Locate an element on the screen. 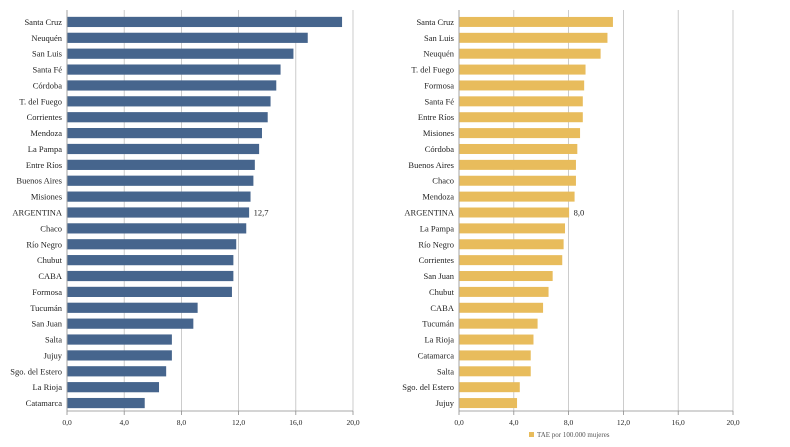  left-bar-argentina is located at coordinates (158, 212).